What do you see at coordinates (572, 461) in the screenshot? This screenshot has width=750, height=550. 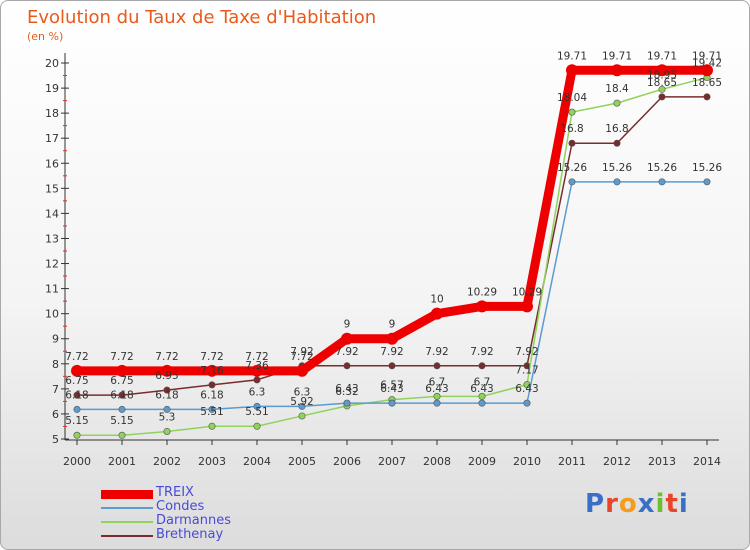 I see `x-tick-label: 2011` at bounding box center [572, 461].